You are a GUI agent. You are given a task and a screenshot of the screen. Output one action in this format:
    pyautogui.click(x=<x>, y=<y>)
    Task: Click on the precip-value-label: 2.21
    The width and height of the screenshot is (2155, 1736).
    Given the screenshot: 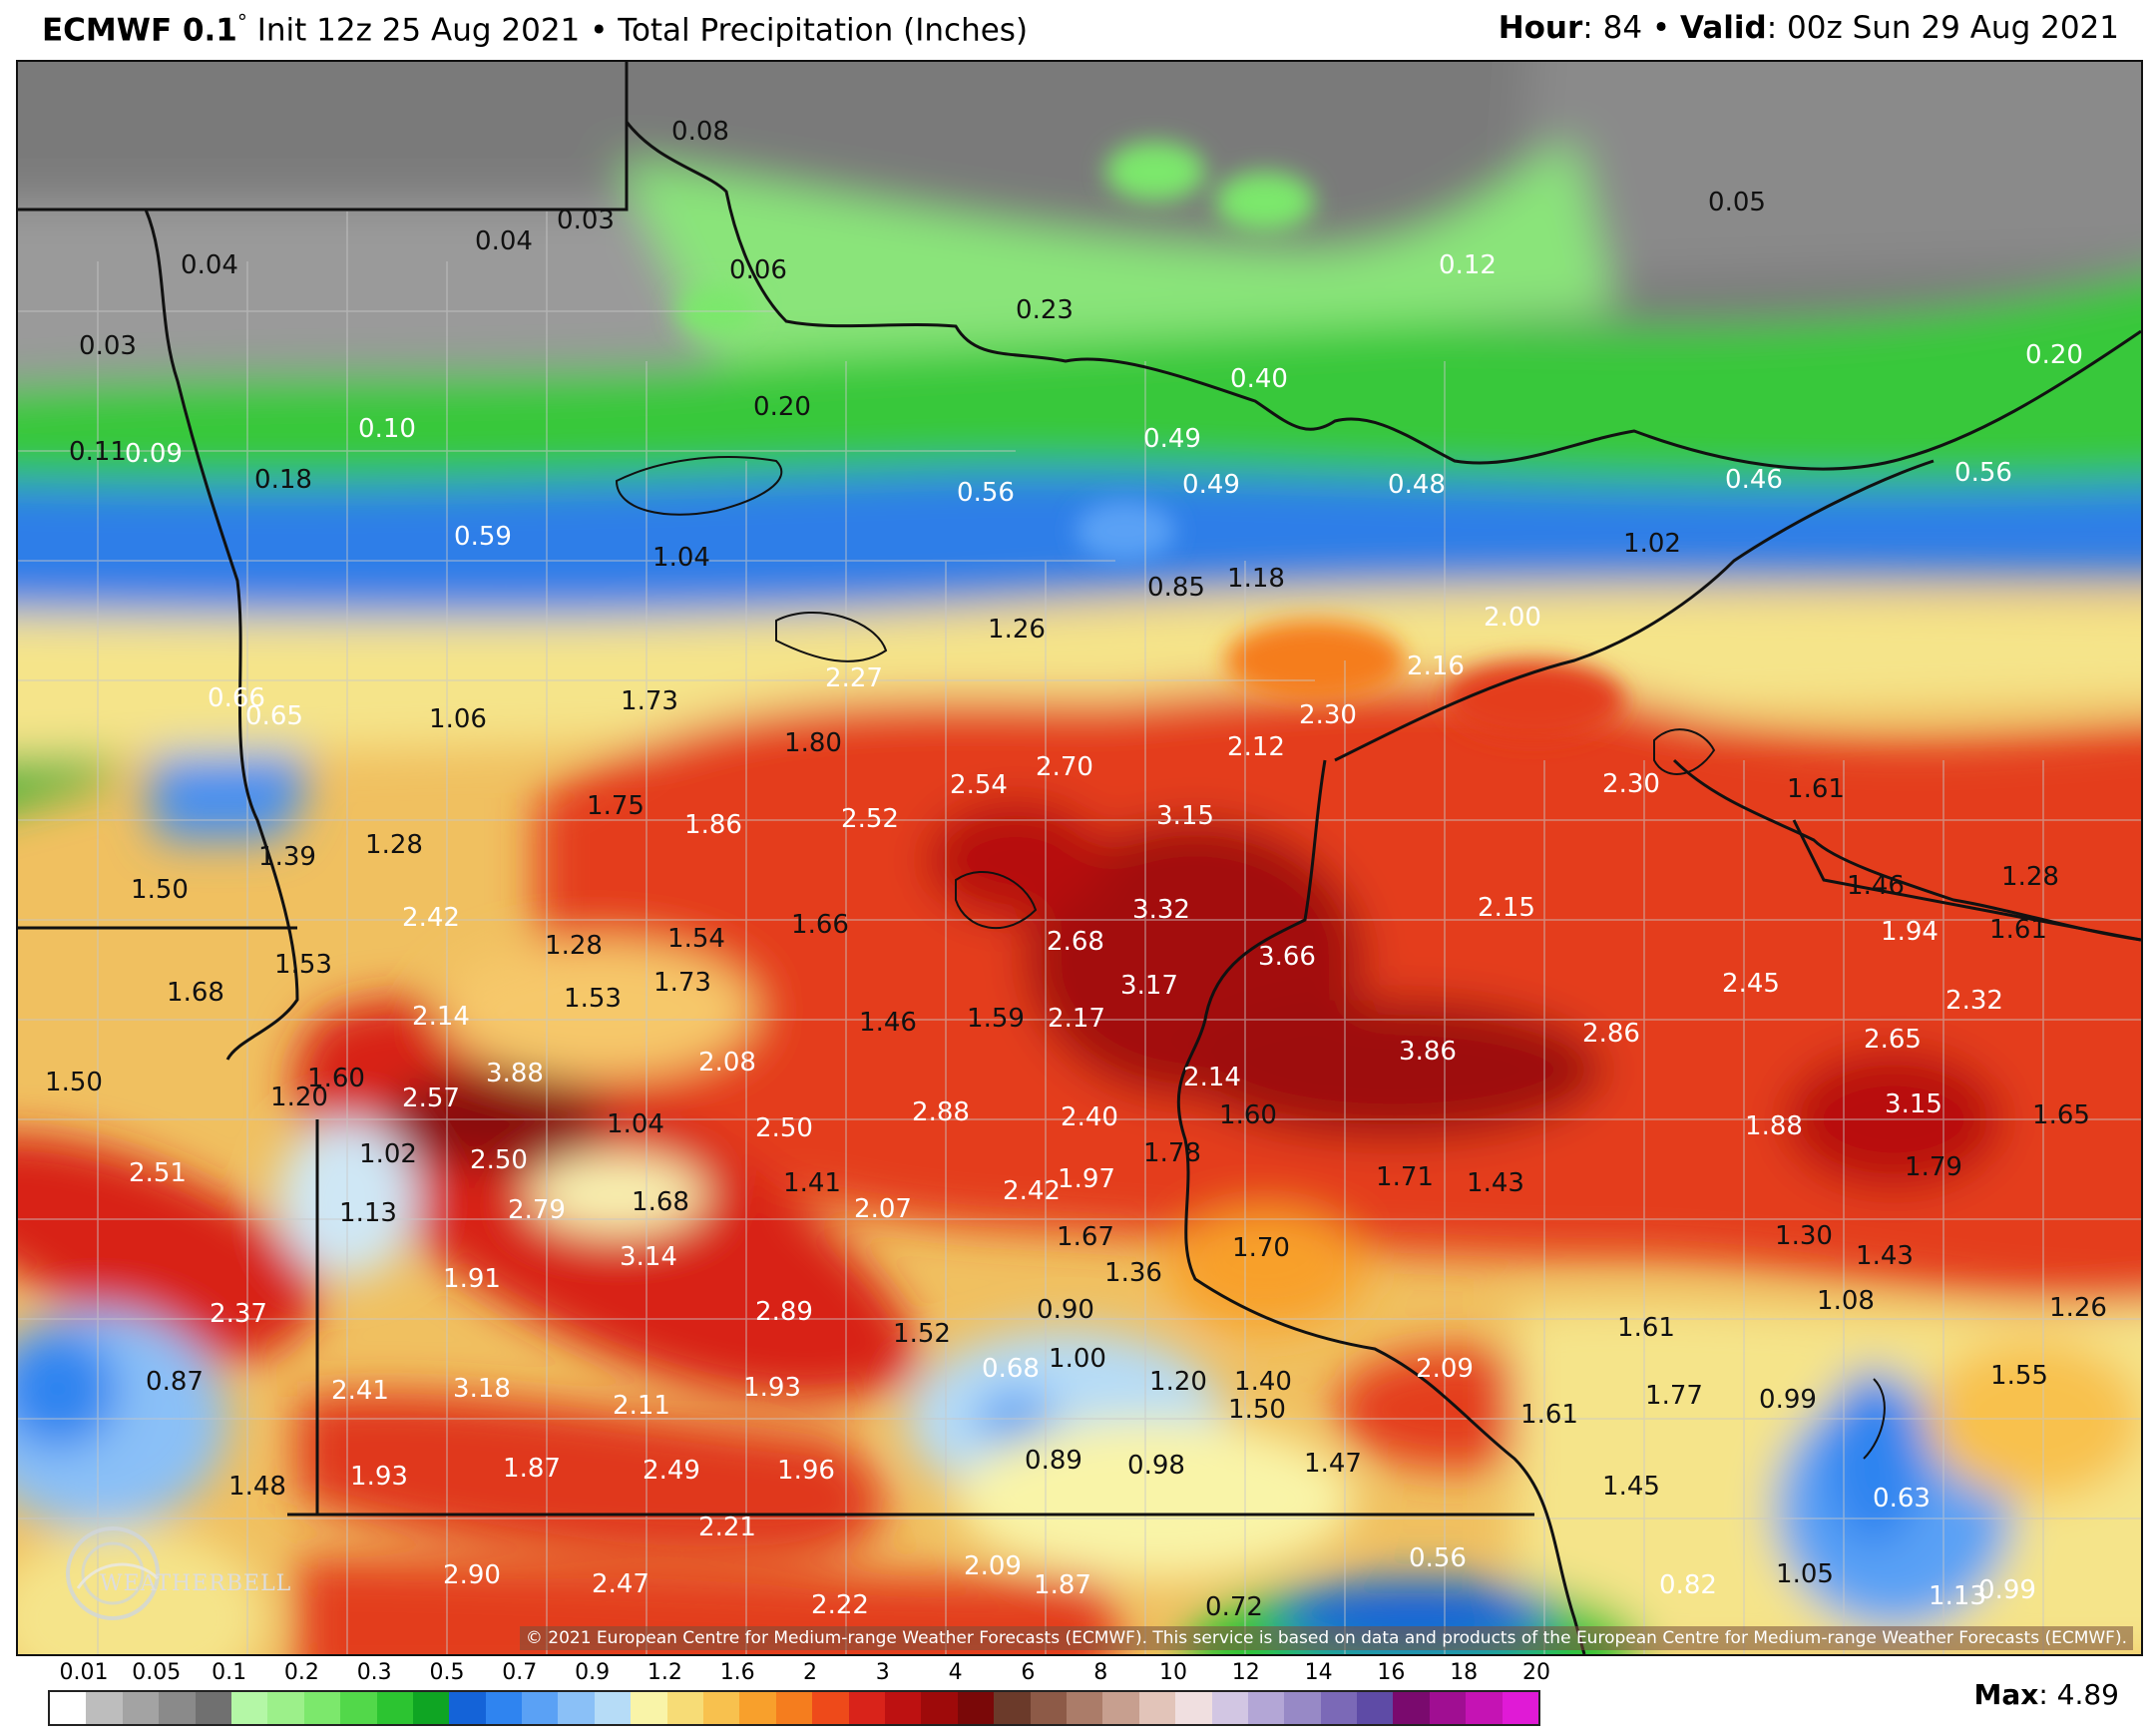 What is the action you would take?
    pyautogui.click(x=727, y=1527)
    